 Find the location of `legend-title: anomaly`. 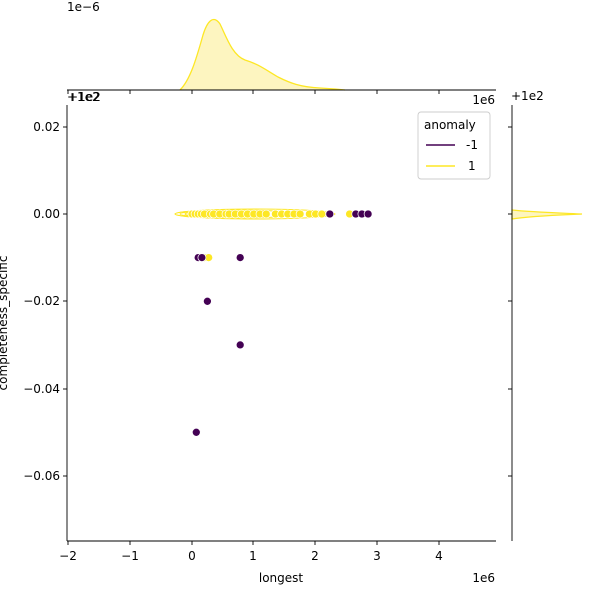

legend-title: anomaly is located at coordinates (450, 125).